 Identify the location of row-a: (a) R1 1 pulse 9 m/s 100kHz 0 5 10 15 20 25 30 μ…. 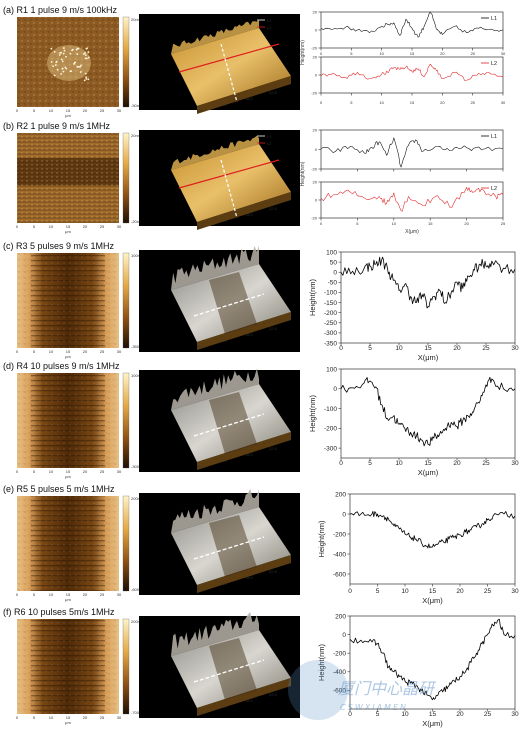
(151, 61).